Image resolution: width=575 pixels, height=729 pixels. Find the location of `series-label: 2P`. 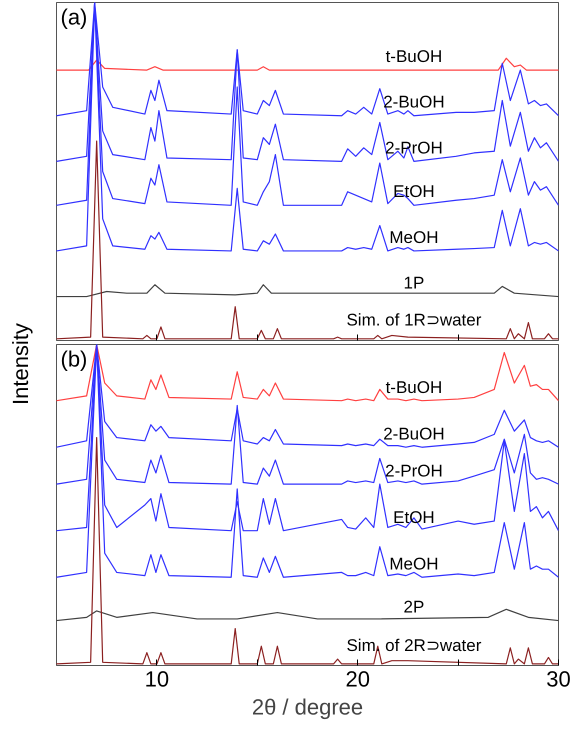

series-label: 2P is located at coordinates (414, 607).